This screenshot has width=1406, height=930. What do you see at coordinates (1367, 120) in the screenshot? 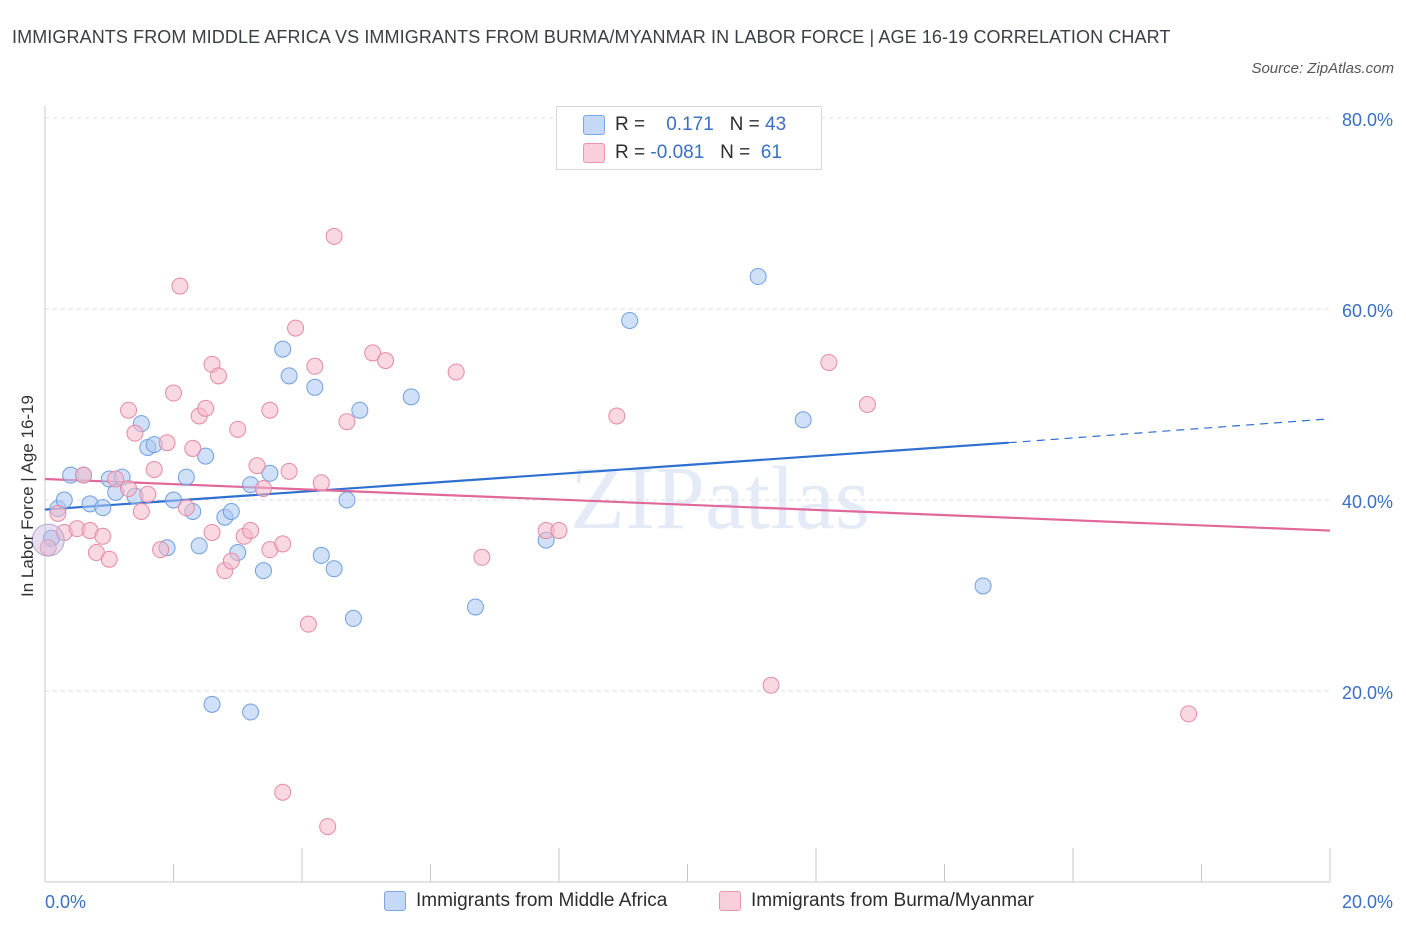
I see `y-tick-label: 80.0%` at bounding box center [1367, 120].